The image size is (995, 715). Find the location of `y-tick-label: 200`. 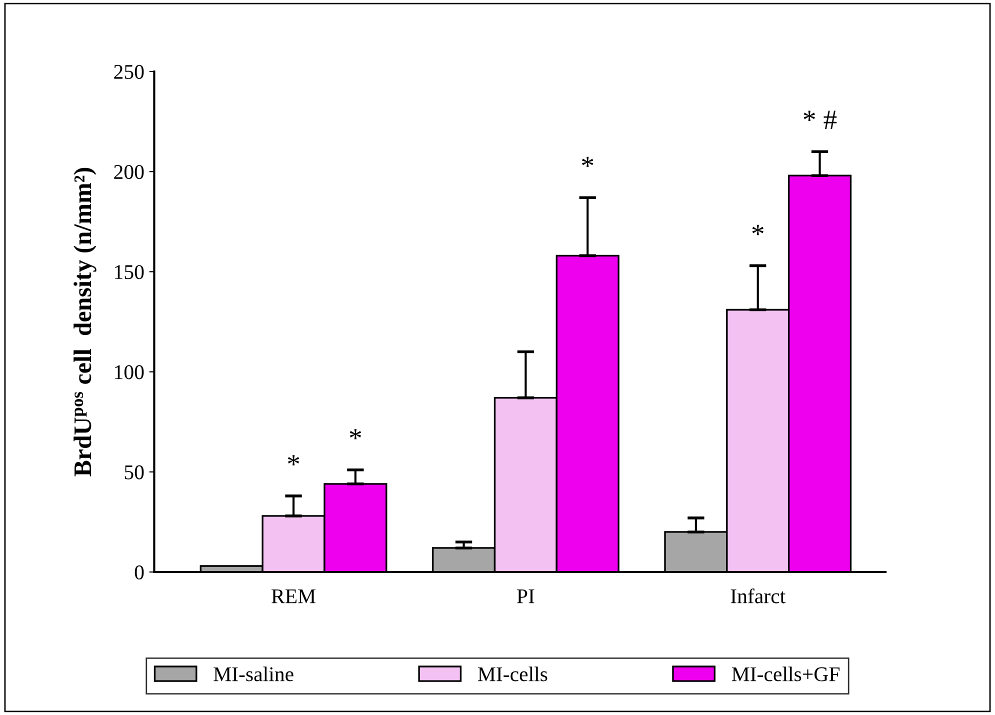

y-tick-label: 200 is located at coordinates (129, 172).